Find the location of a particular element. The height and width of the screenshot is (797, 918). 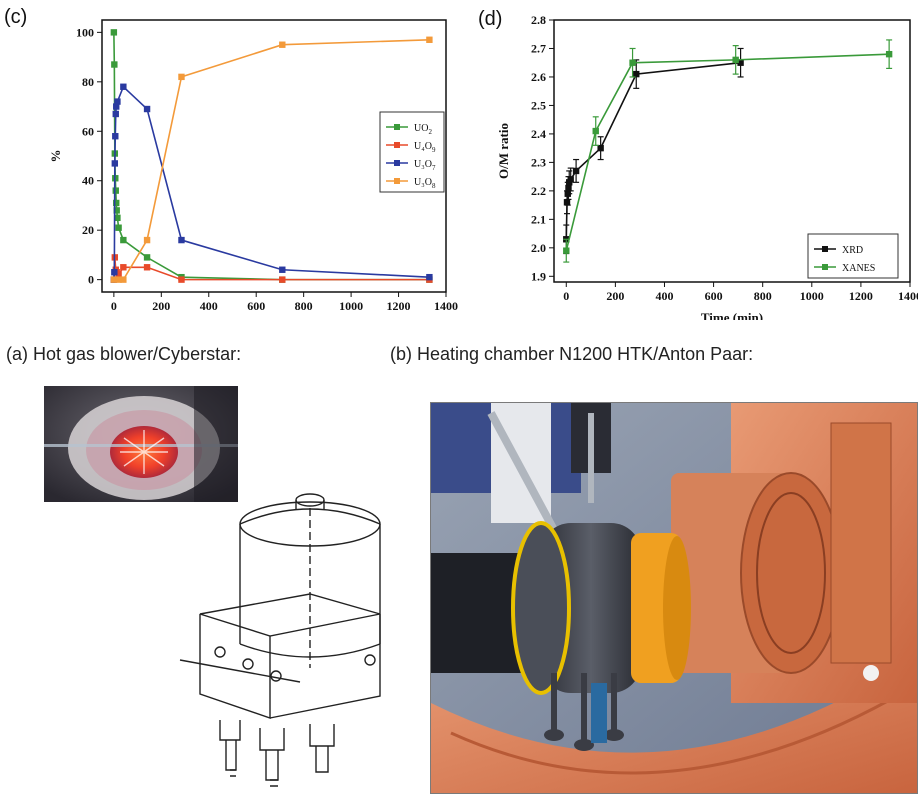

y-tick-label: 2.5 is located at coordinates (538, 105).